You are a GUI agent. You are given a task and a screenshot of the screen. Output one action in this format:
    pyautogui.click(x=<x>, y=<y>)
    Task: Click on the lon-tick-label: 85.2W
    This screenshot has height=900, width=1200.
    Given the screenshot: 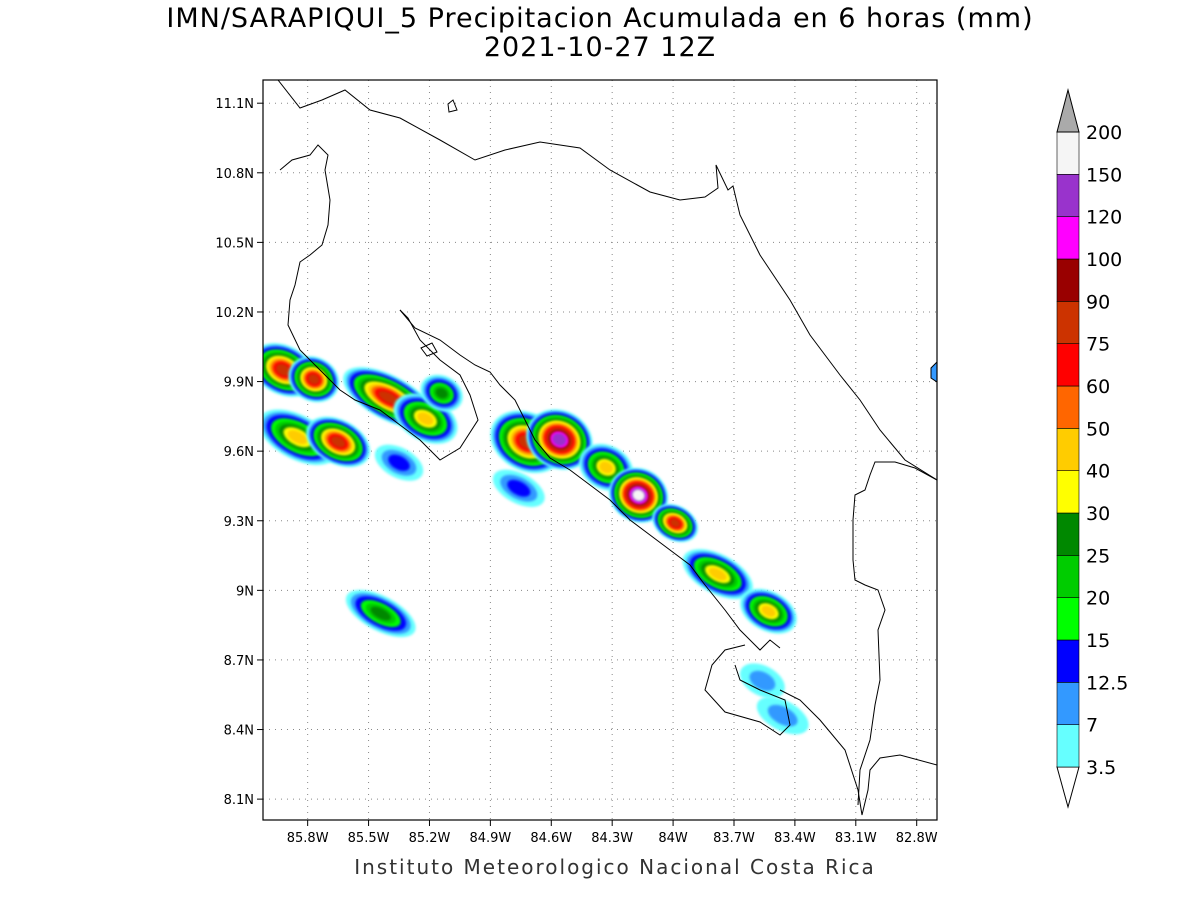 What is the action you would take?
    pyautogui.click(x=430, y=838)
    